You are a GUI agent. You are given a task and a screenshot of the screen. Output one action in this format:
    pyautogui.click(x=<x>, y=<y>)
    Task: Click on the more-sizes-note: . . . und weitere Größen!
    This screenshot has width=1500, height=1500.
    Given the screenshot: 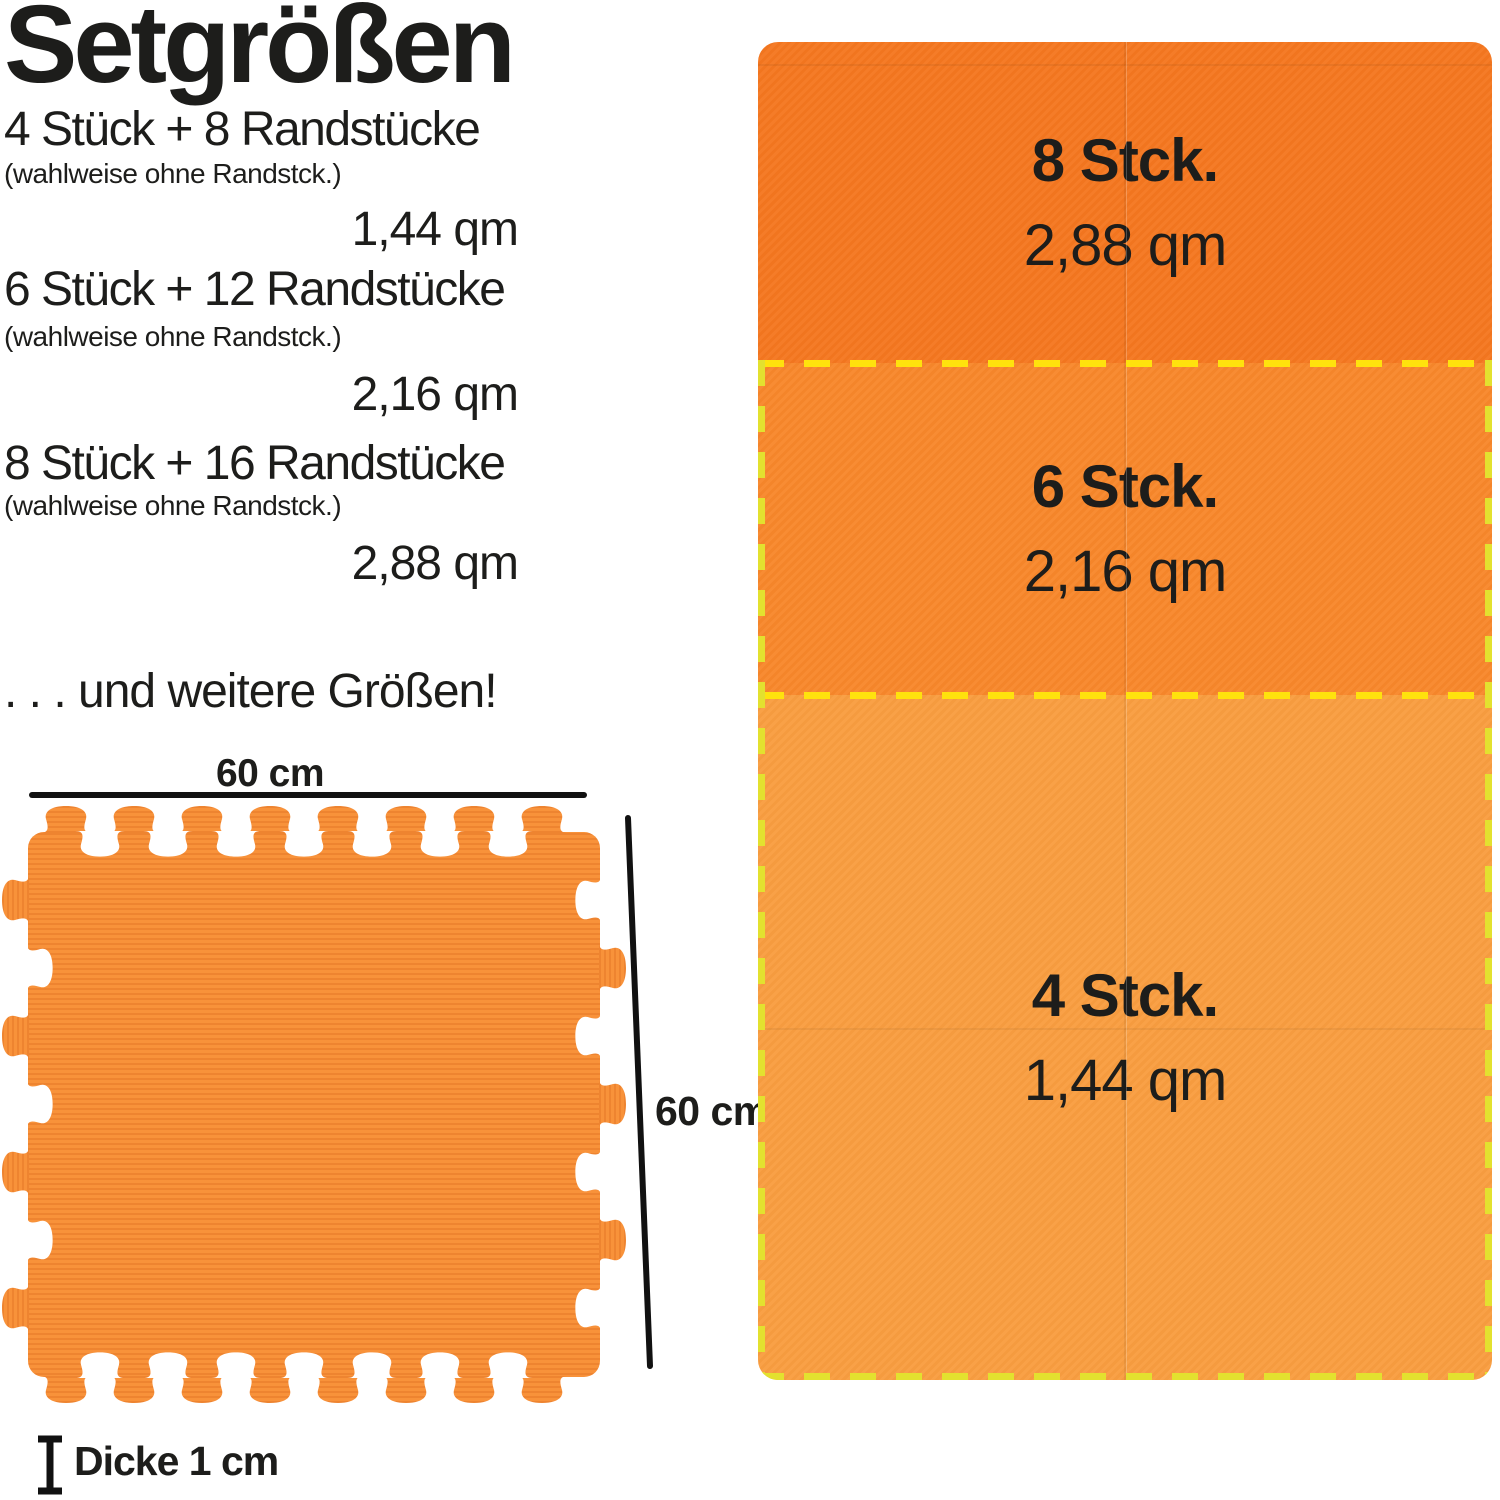 What is the action you would take?
    pyautogui.click(x=251, y=691)
    